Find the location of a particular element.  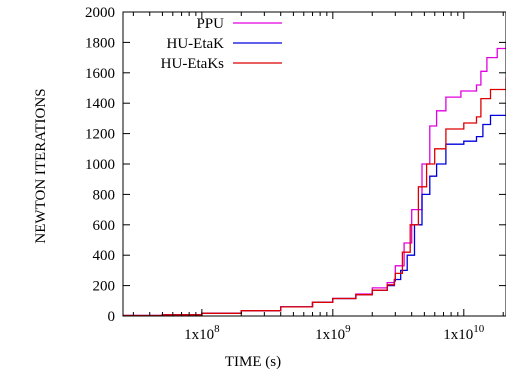

x-tick-label: 1x10¹⁰ is located at coordinates (464, 333).